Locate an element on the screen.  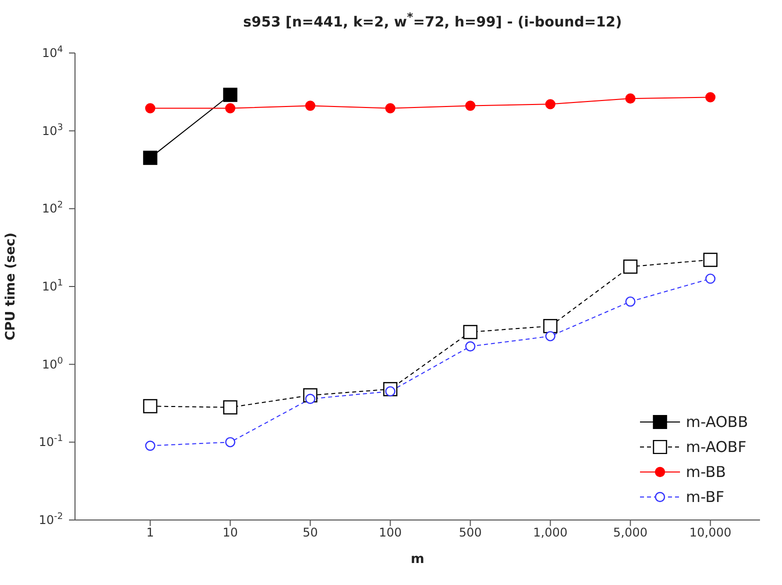
y-tick-label: 10$^{2}$ is located at coordinates (52, 208).